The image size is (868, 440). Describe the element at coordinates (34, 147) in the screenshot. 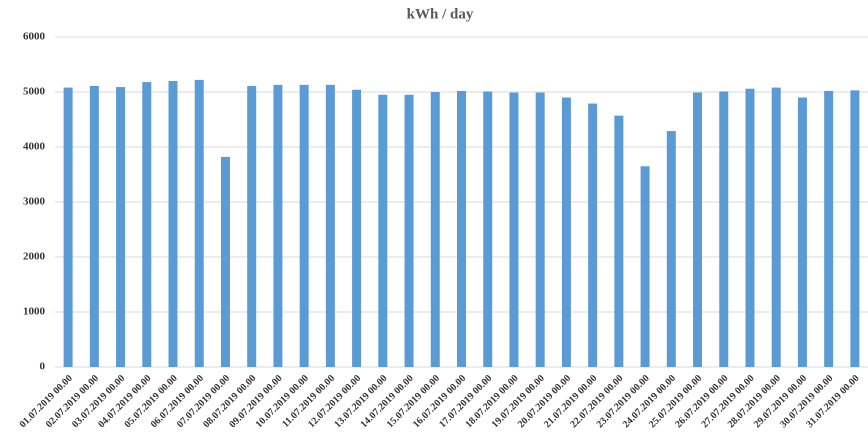

I see `y-tick-label: 4000` at that location.